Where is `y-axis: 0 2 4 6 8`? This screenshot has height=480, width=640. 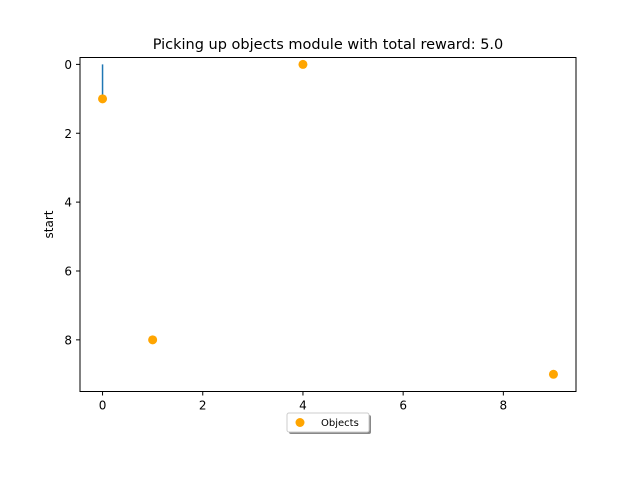
y-axis: 0 2 4 6 8 is located at coordinates (72, 202).